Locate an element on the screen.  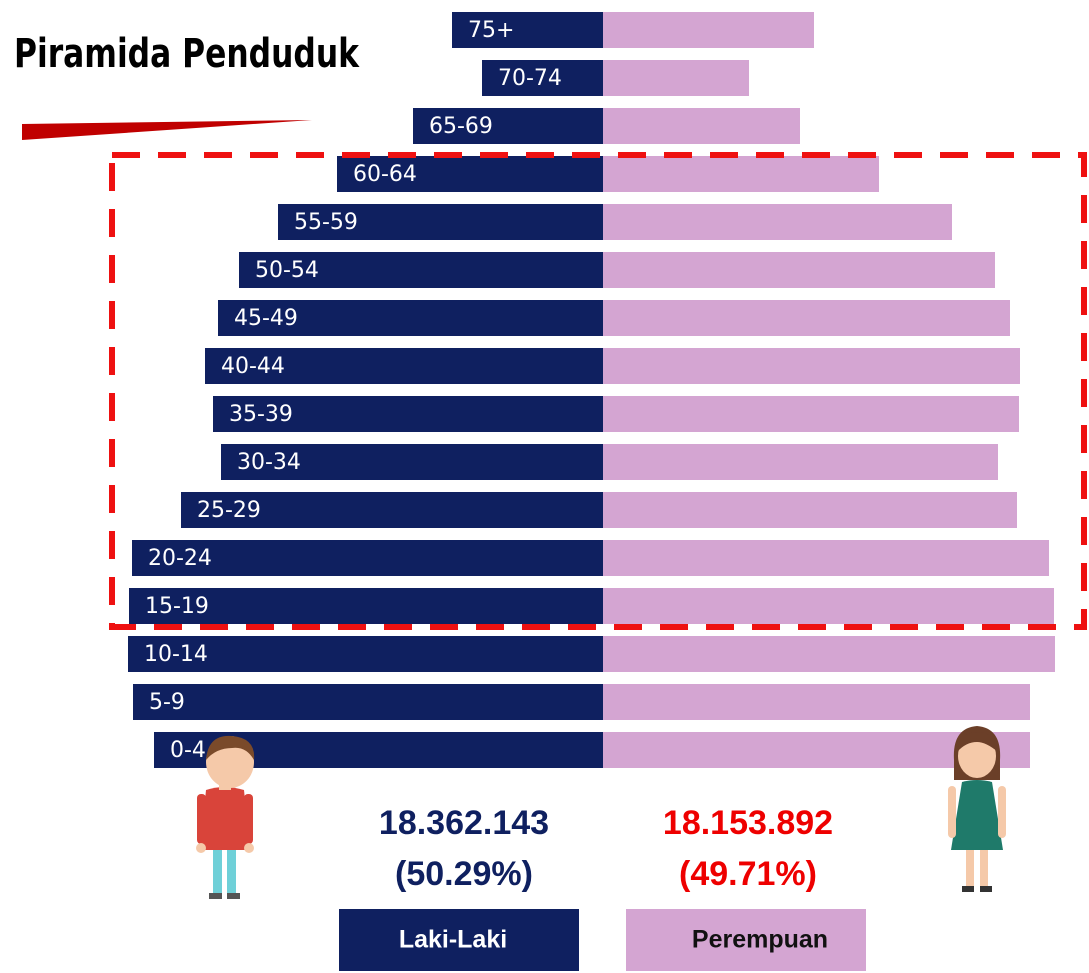
chart-title: Piramida Penduduk is located at coordinates (187, 54).